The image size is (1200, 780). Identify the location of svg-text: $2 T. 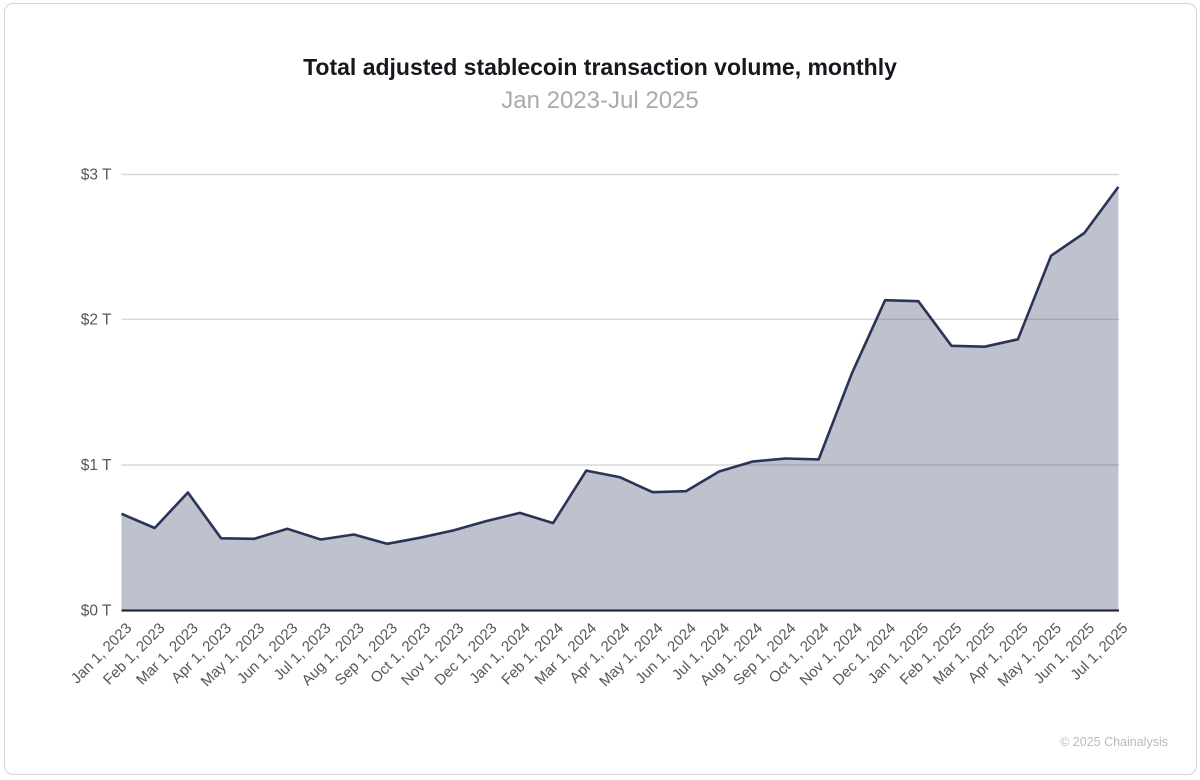
(96, 319).